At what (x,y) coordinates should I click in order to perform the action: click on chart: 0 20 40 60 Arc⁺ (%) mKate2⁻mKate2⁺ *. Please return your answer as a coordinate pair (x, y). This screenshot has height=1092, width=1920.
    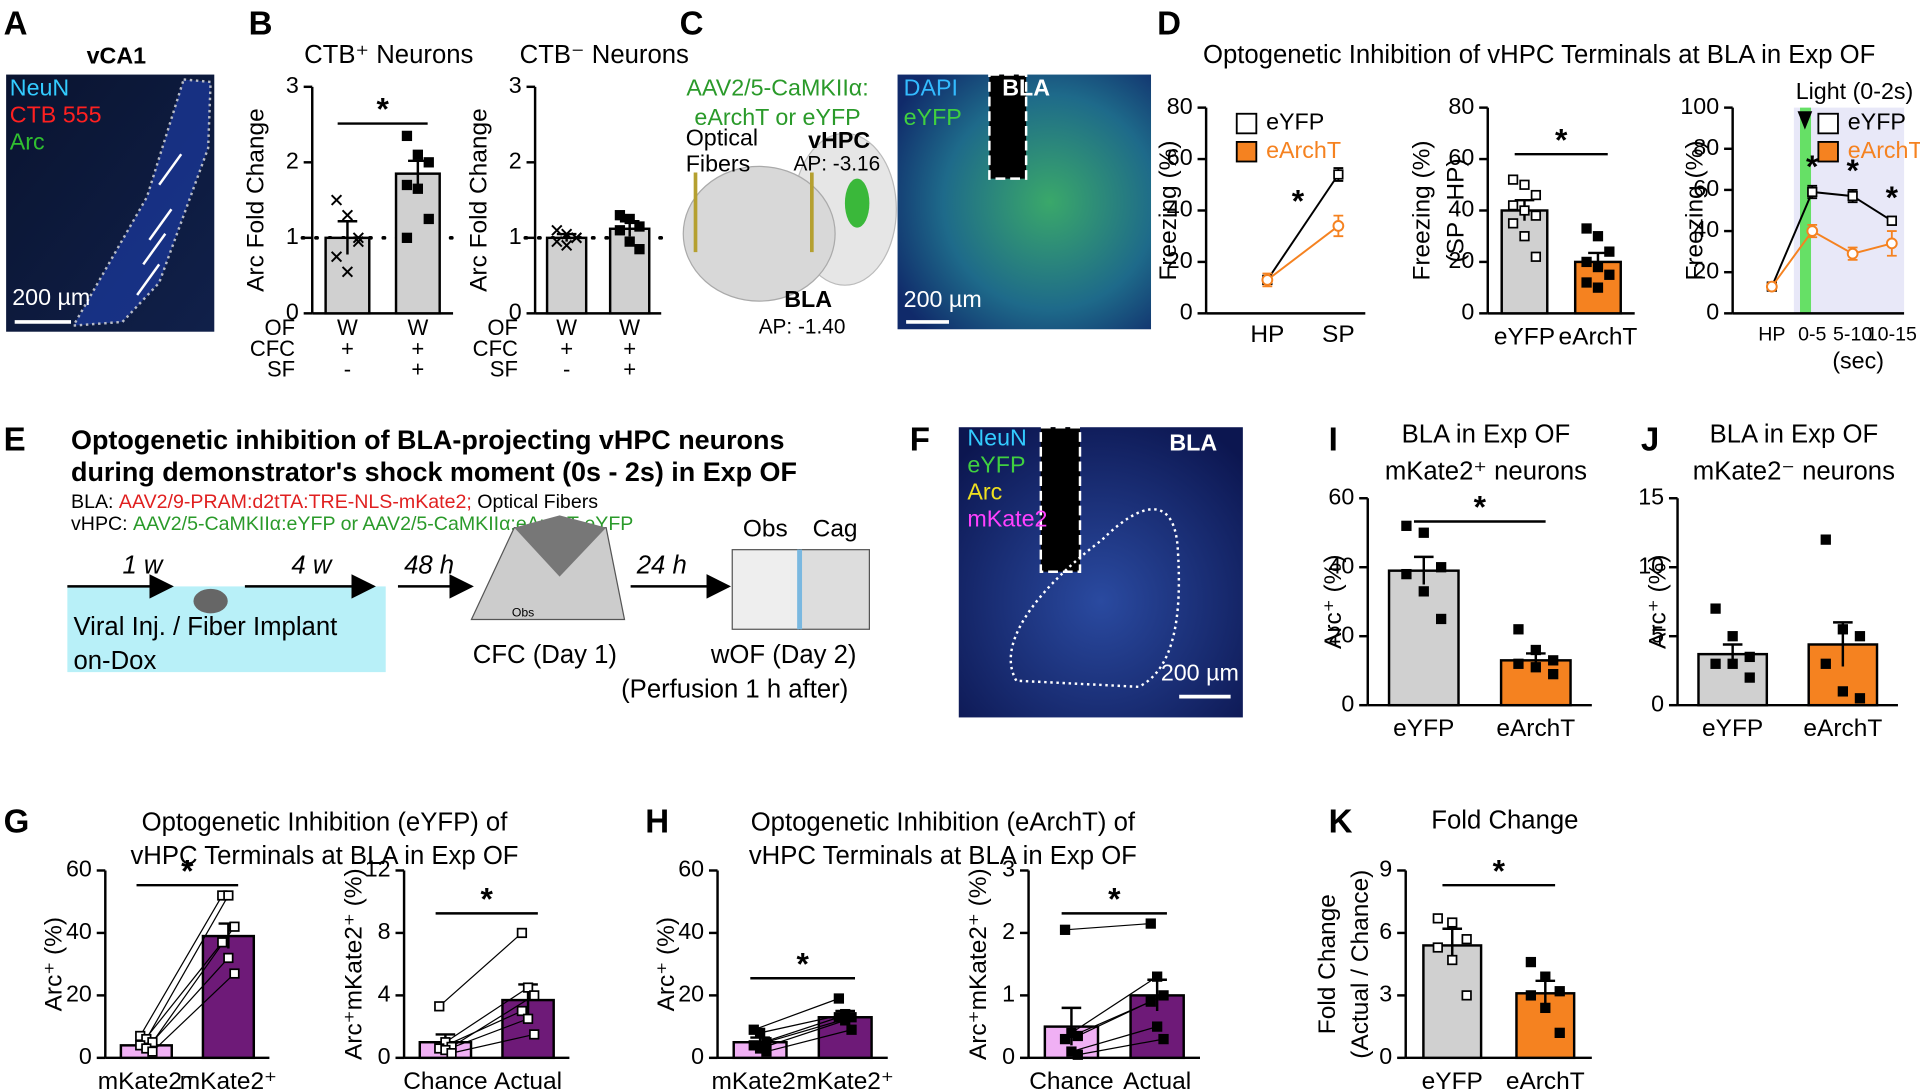
    Looking at the image, I should click on (159, 972).